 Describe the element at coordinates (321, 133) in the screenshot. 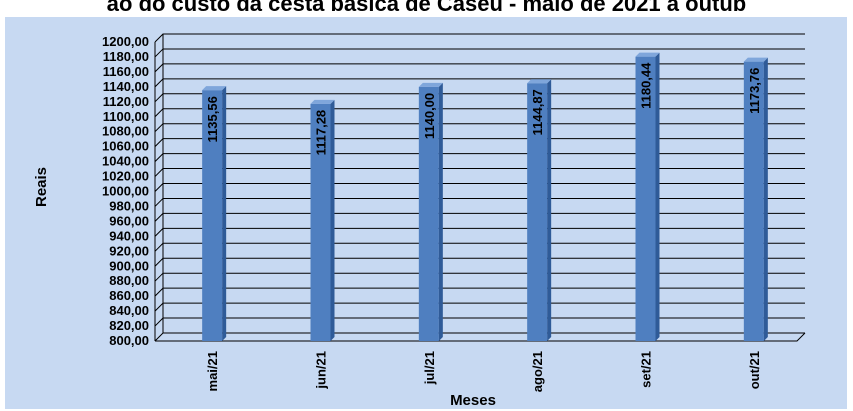

I see `data-label: 1117,28` at that location.